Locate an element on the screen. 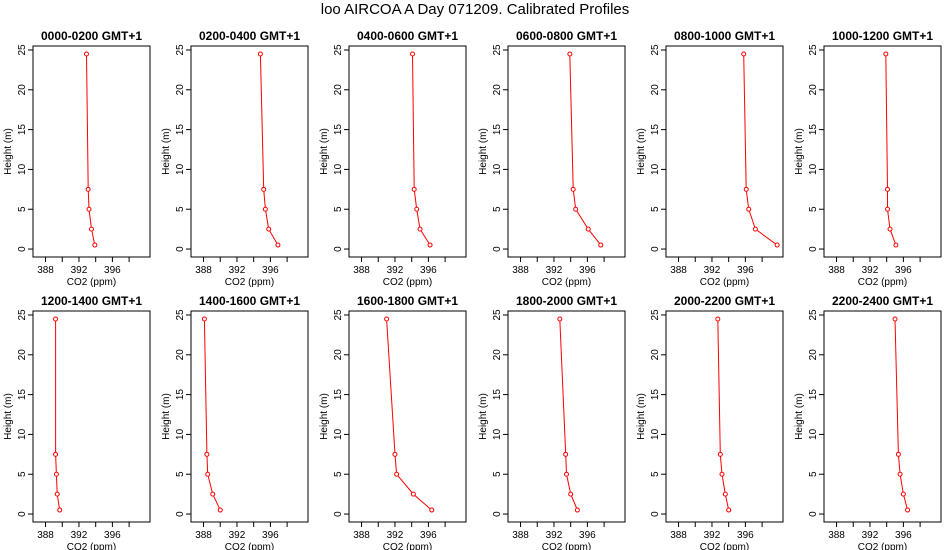  panel-title: 0400-0600 GMT+1 is located at coordinates (407, 36).